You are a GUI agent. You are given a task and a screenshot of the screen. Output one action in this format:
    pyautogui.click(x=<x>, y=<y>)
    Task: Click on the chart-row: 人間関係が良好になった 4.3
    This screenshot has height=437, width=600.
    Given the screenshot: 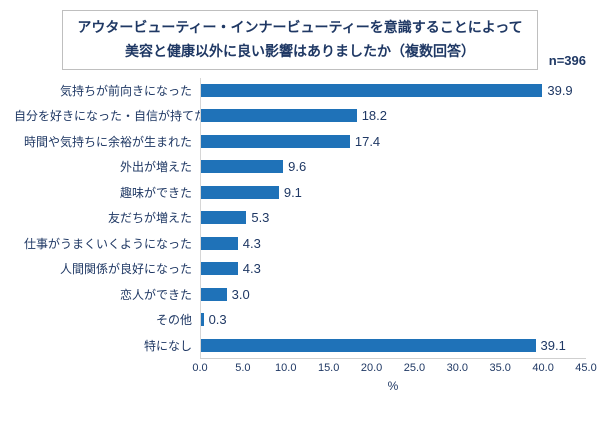 What is the action you would take?
    pyautogui.click(x=300, y=269)
    